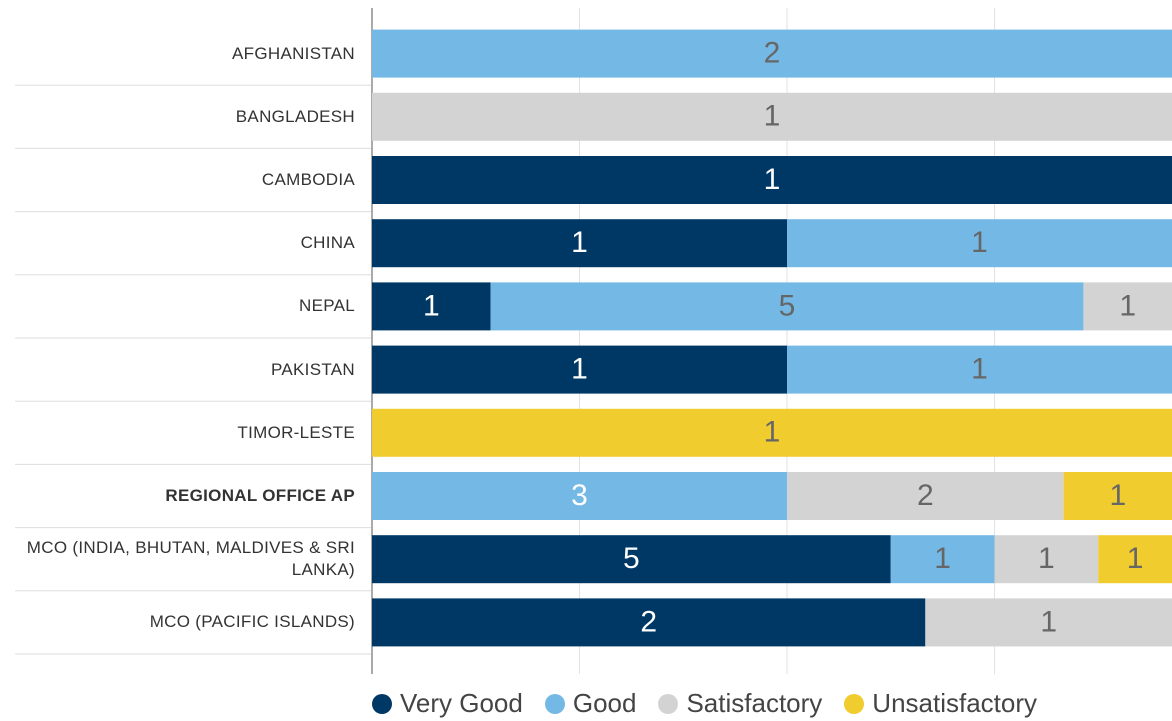  I want to click on category-label: TIMOR-LESTE, so click(296, 432).